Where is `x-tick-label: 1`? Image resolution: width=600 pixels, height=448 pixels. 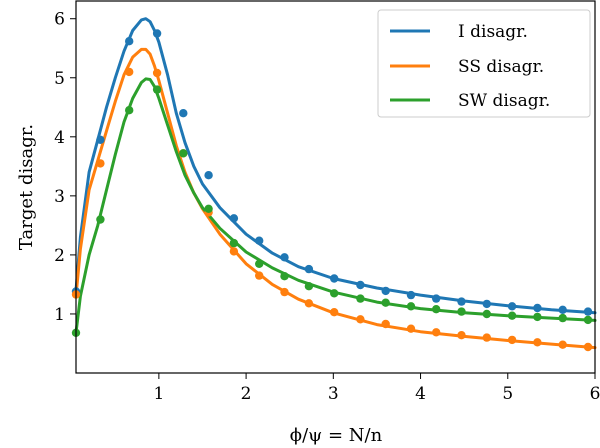
x-tick-label: 1 is located at coordinates (158, 394).